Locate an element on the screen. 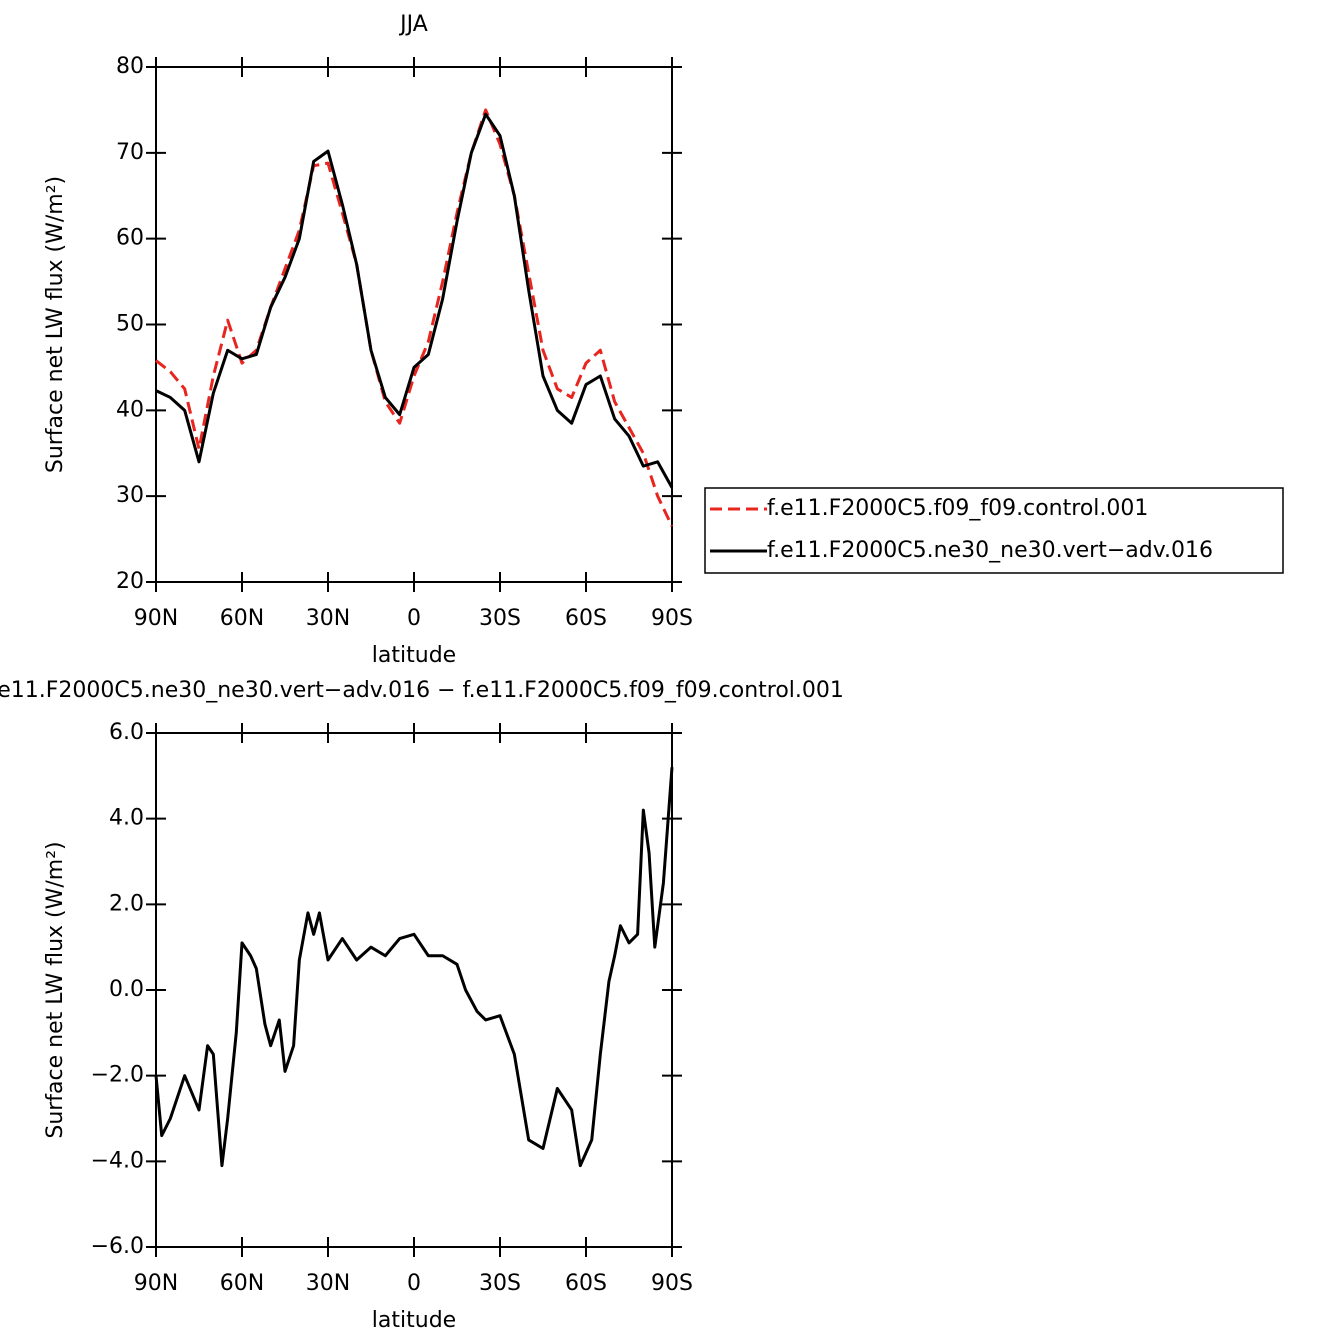 The height and width of the screenshot is (1341, 1344). y-tick-label: 80 is located at coordinates (130, 66).